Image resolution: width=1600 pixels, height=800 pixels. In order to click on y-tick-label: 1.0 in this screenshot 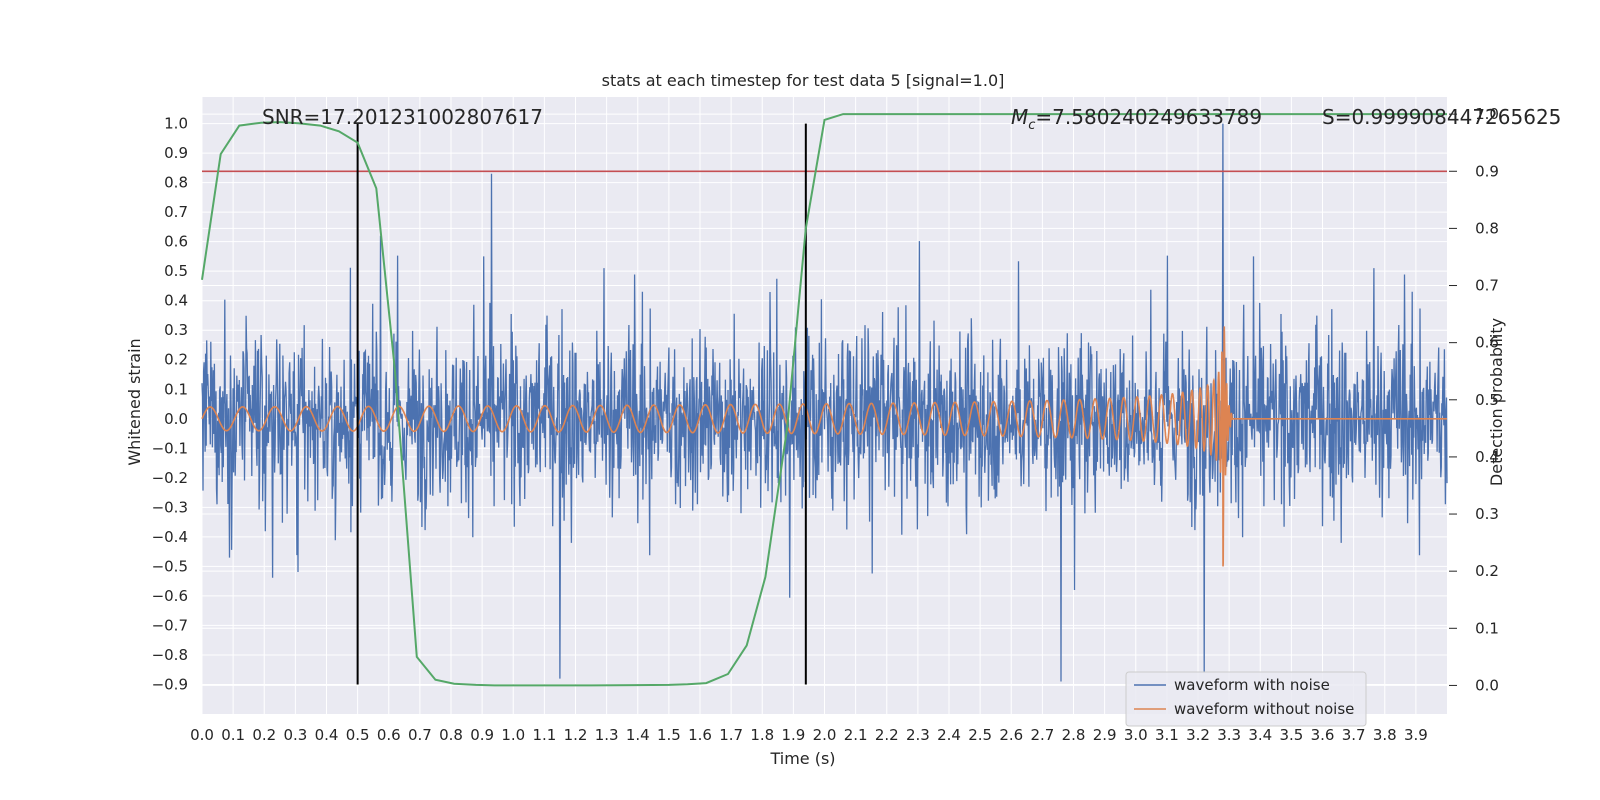, I will do `click(176, 124)`.